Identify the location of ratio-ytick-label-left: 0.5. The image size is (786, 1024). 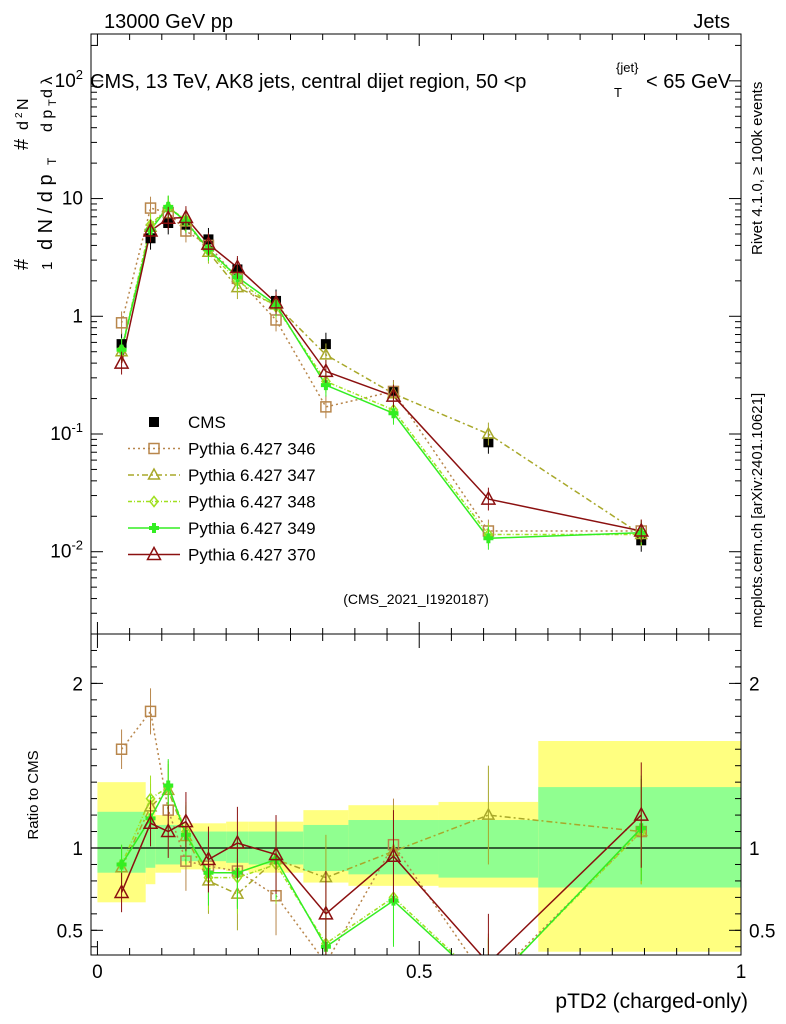
(70, 931).